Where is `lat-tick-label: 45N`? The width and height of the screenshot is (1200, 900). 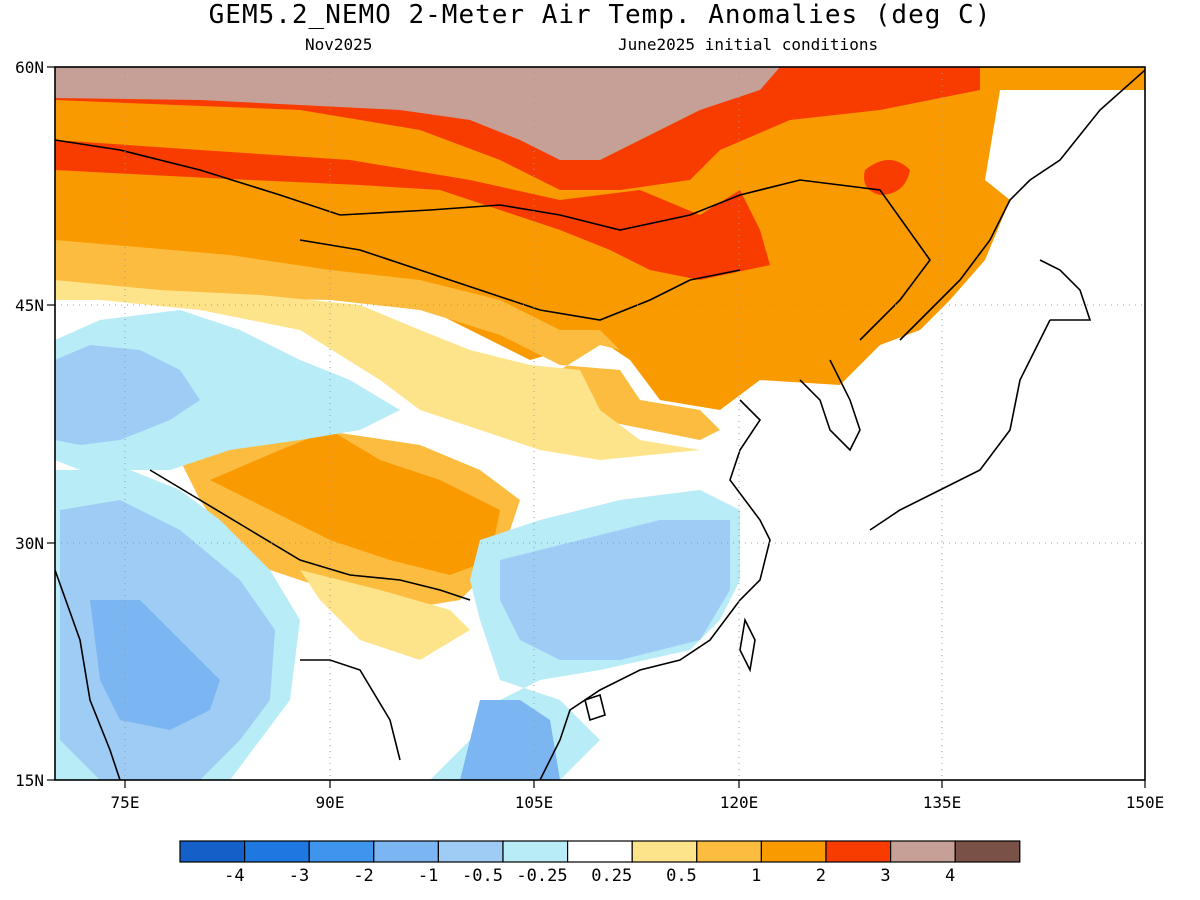 lat-tick-label: 45N is located at coordinates (29, 305).